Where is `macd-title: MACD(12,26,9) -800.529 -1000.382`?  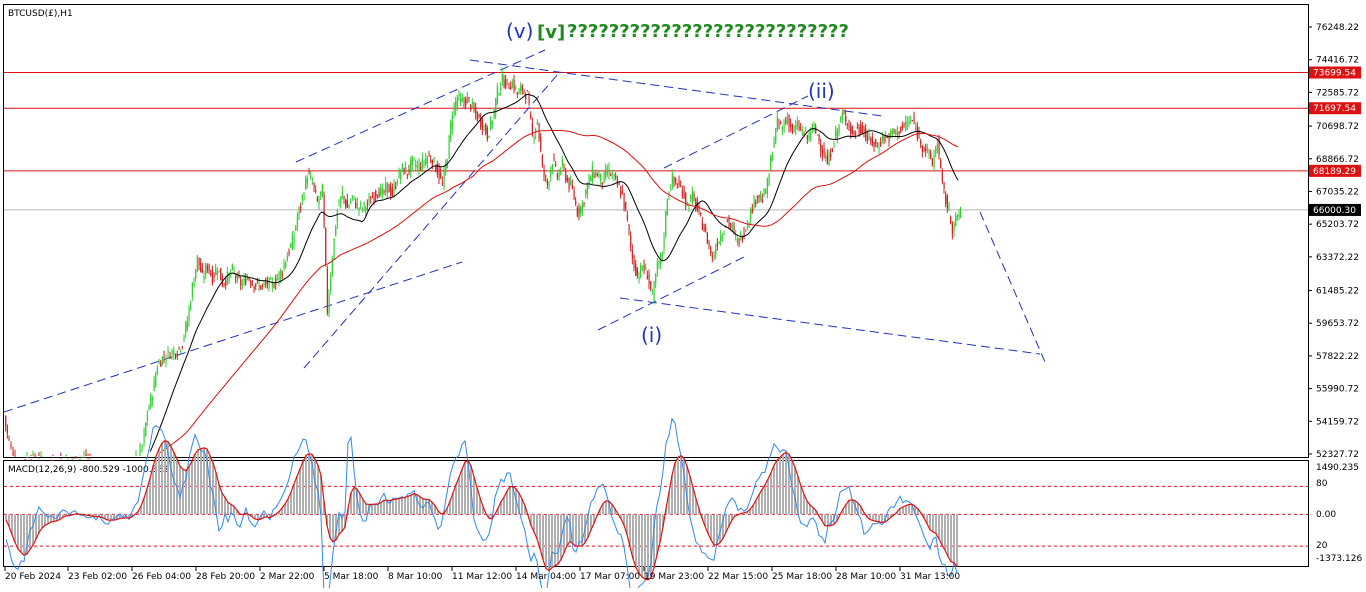
macd-title: MACD(12,26,9) -800.529 -1000.382 is located at coordinates (88, 470).